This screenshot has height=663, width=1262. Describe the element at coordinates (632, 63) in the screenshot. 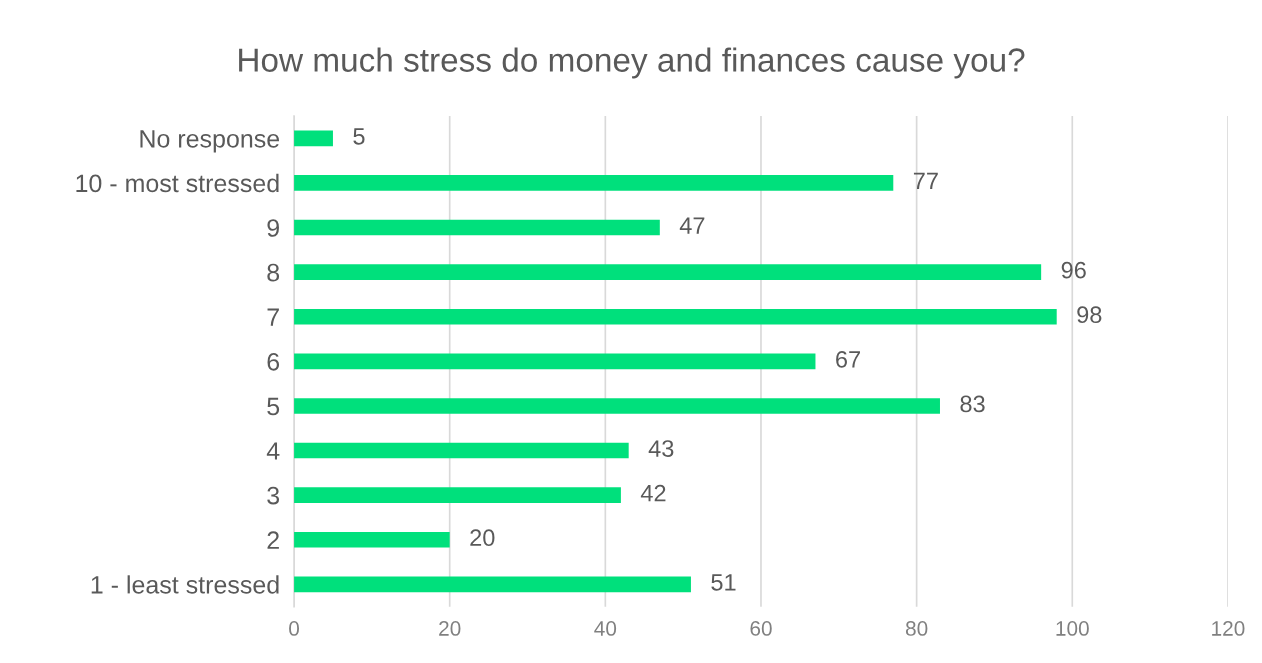

I see `chart-title: How much stress do money and finances cause you?` at that location.